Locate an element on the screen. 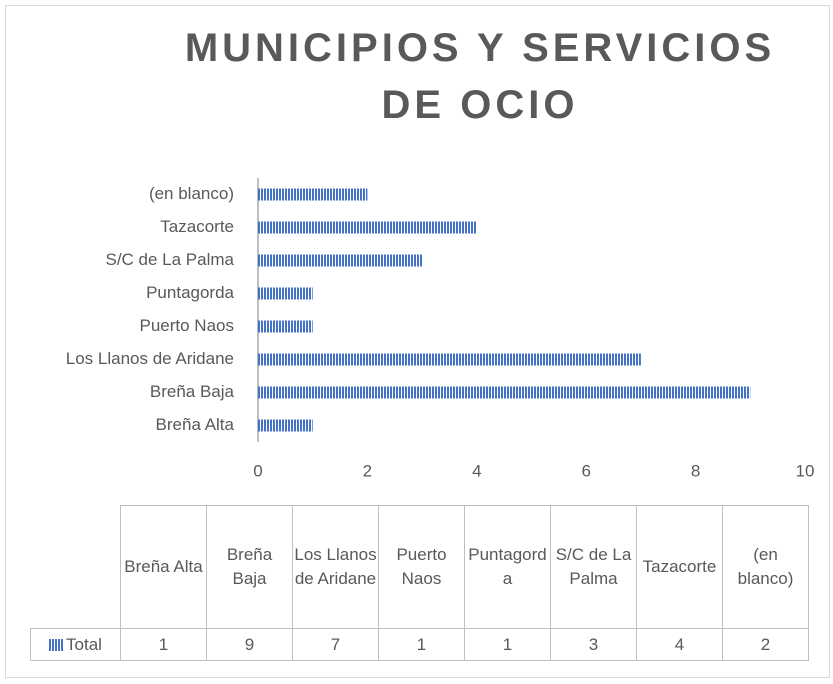 This screenshot has height=684, width=833. y-tick-label: (en blanco) is located at coordinates (191, 193).